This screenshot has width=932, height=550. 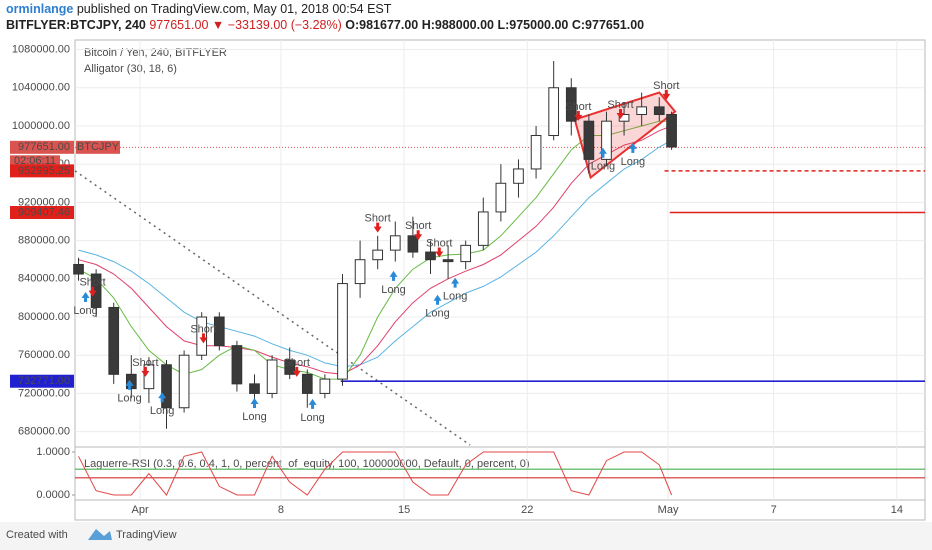 I want to click on y-tick-label: 720000.00, so click(x=44, y=393).